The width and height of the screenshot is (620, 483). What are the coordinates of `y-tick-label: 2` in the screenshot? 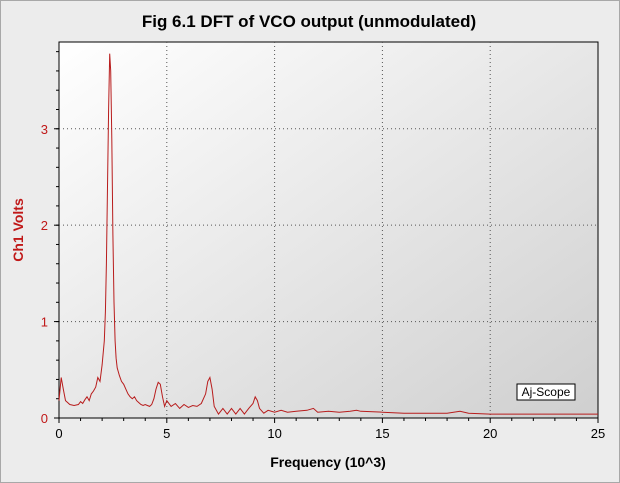 It's located at (44, 225).